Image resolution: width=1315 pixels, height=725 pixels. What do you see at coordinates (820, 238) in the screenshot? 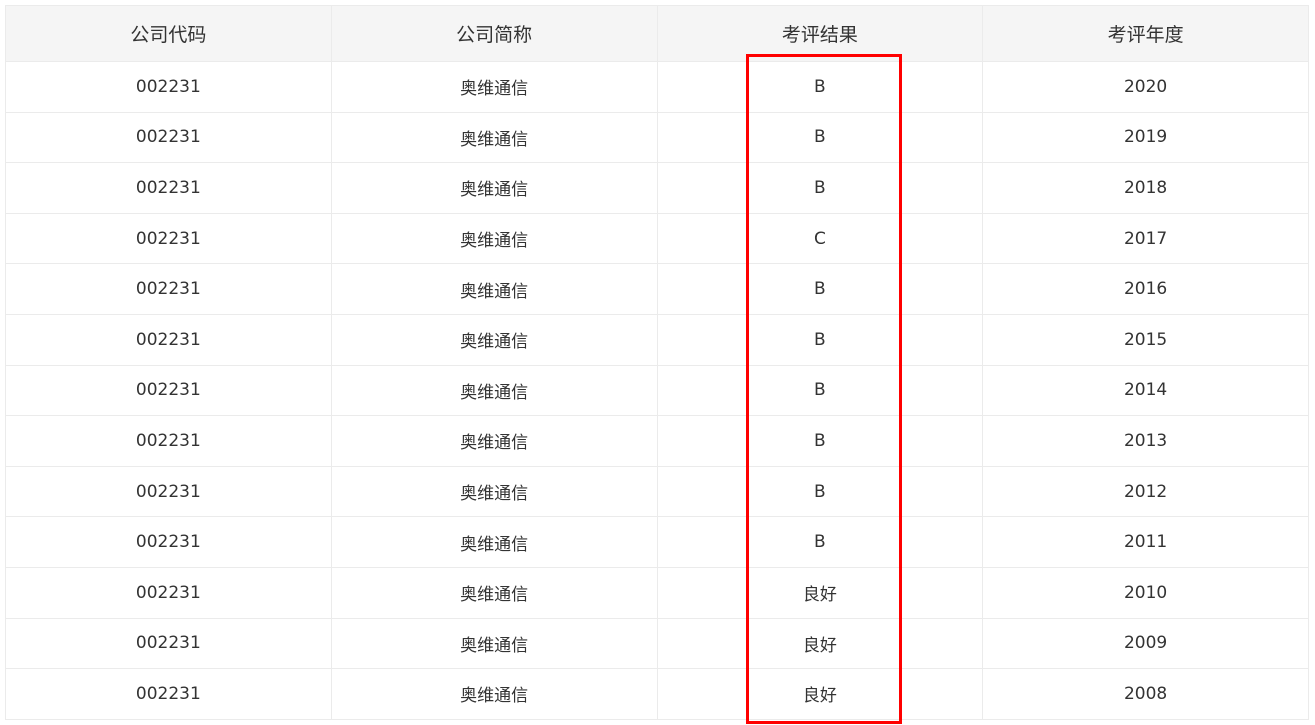
I see `cell-evaluation-result: C` at bounding box center [820, 238].